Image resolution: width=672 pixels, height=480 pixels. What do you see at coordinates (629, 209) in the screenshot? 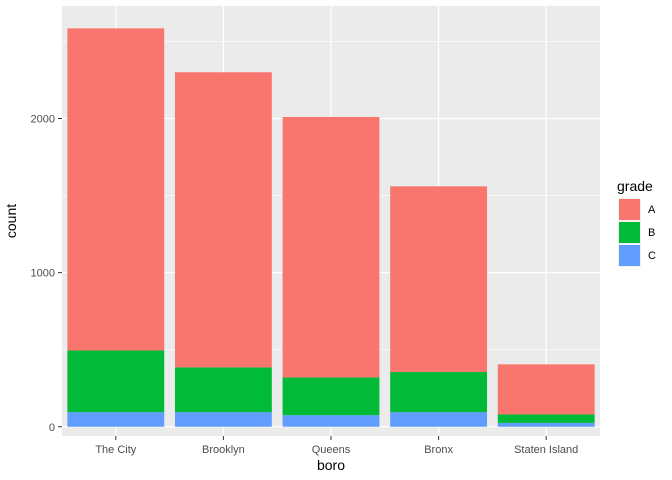
I see `legend-swatch-A` at bounding box center [629, 209].